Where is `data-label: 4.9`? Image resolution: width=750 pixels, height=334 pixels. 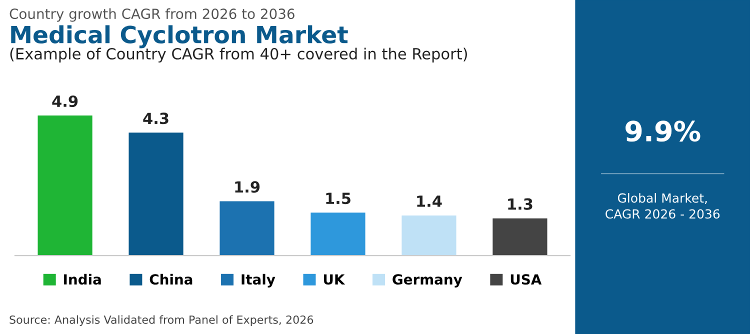
data-label: 4.9 is located at coordinates (65, 101).